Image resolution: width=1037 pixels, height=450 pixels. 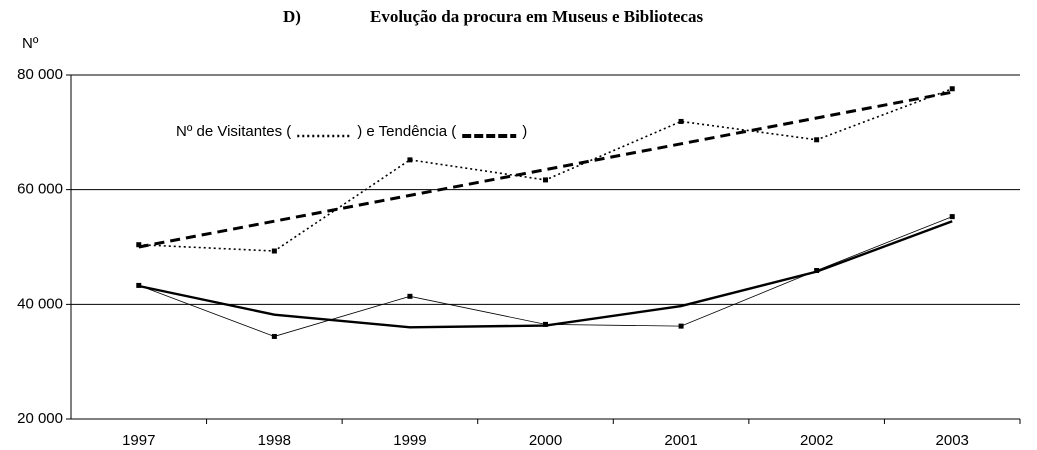 What do you see at coordinates (545, 440) in the screenshot?
I see `x-tick-label: 2000` at bounding box center [545, 440].